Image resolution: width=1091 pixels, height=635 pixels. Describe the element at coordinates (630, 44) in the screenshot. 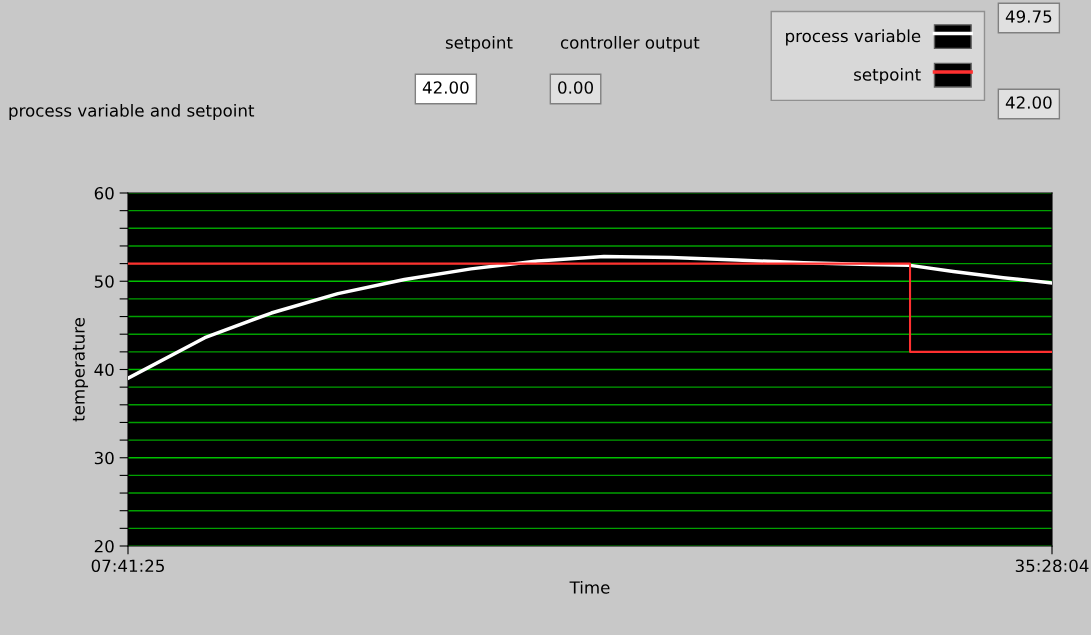

I see `text: controller output` at that location.